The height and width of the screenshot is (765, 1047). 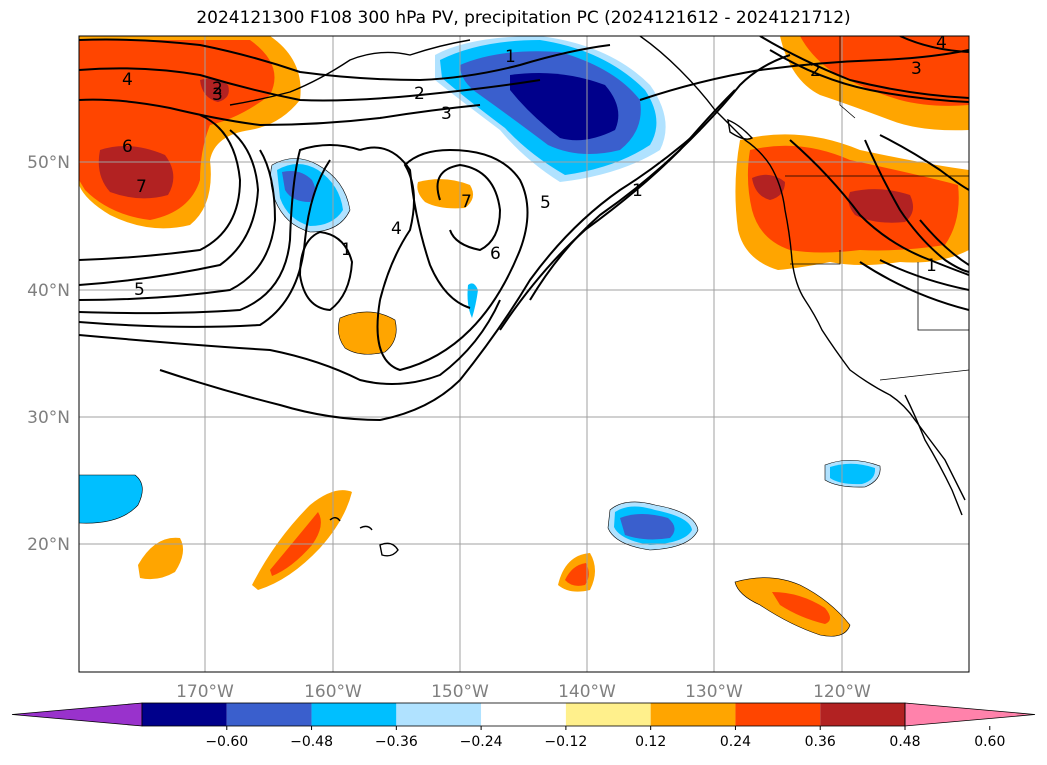 What do you see at coordinates (989, 742) in the screenshot?
I see `colorbar-tick-label: 0.60` at bounding box center [989, 742].